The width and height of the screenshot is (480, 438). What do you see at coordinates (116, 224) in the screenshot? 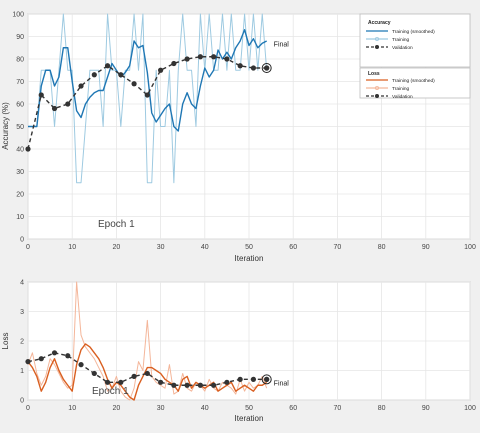
I see `accuracy-epoch-annotation: Epoch 1` at bounding box center [116, 224].